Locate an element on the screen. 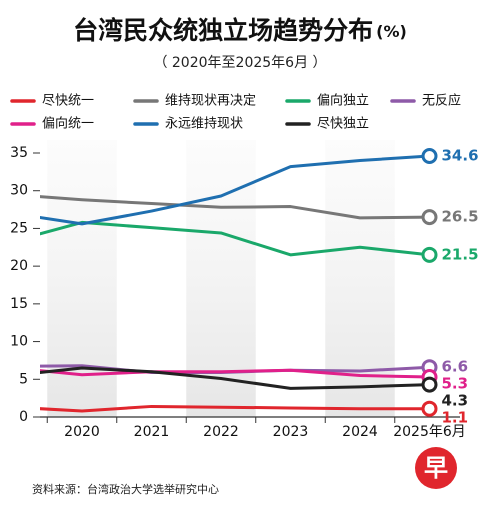  x-tick-label: 2023 is located at coordinates (291, 432).